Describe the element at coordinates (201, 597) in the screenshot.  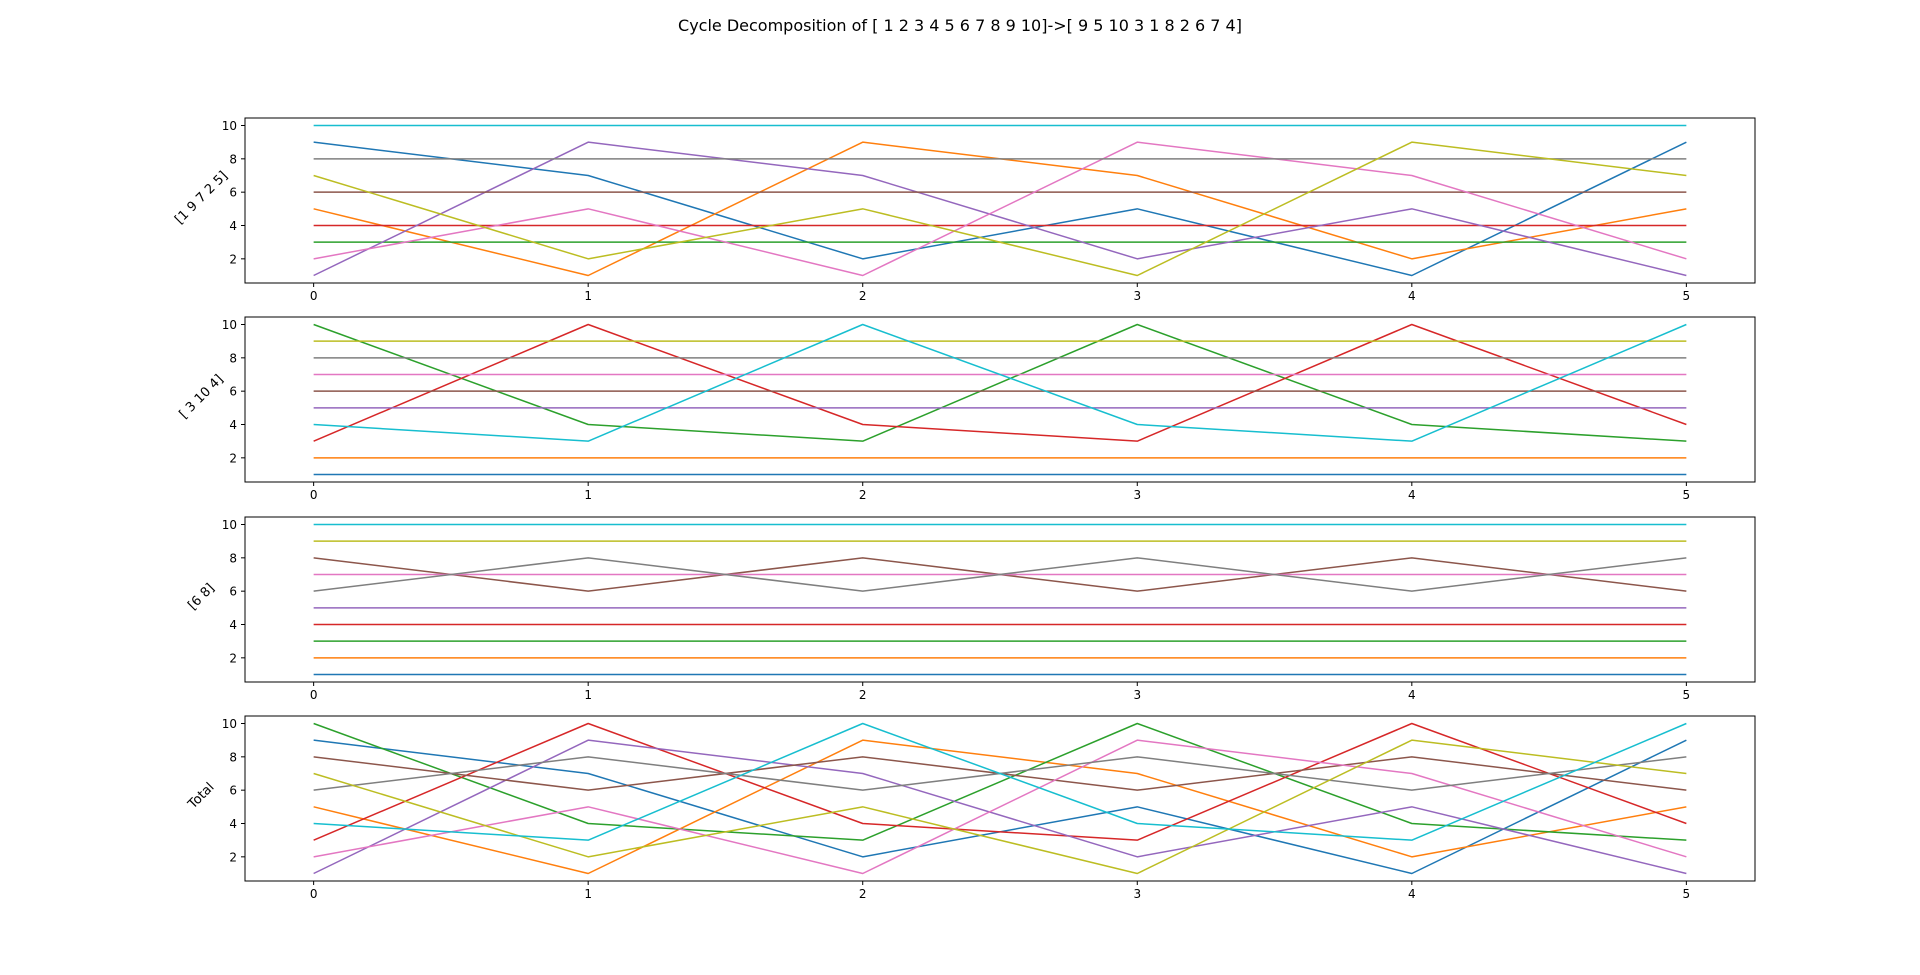
I see `y-axis-label: [6 8]` at that location.